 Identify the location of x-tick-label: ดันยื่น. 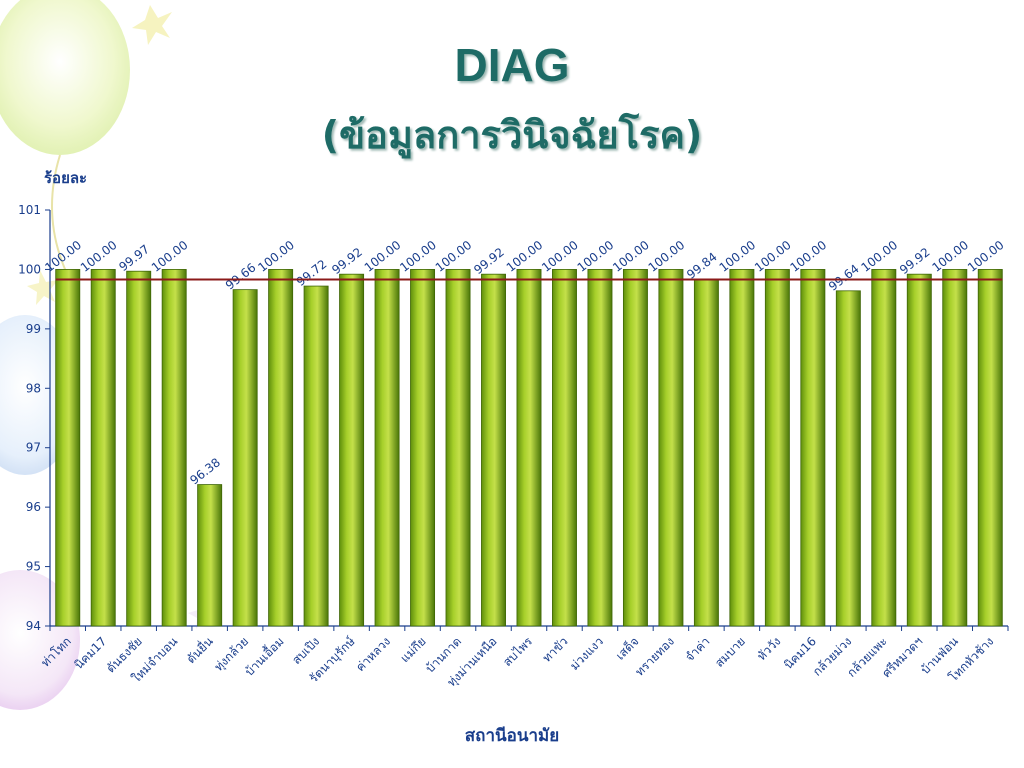
(198, 649).